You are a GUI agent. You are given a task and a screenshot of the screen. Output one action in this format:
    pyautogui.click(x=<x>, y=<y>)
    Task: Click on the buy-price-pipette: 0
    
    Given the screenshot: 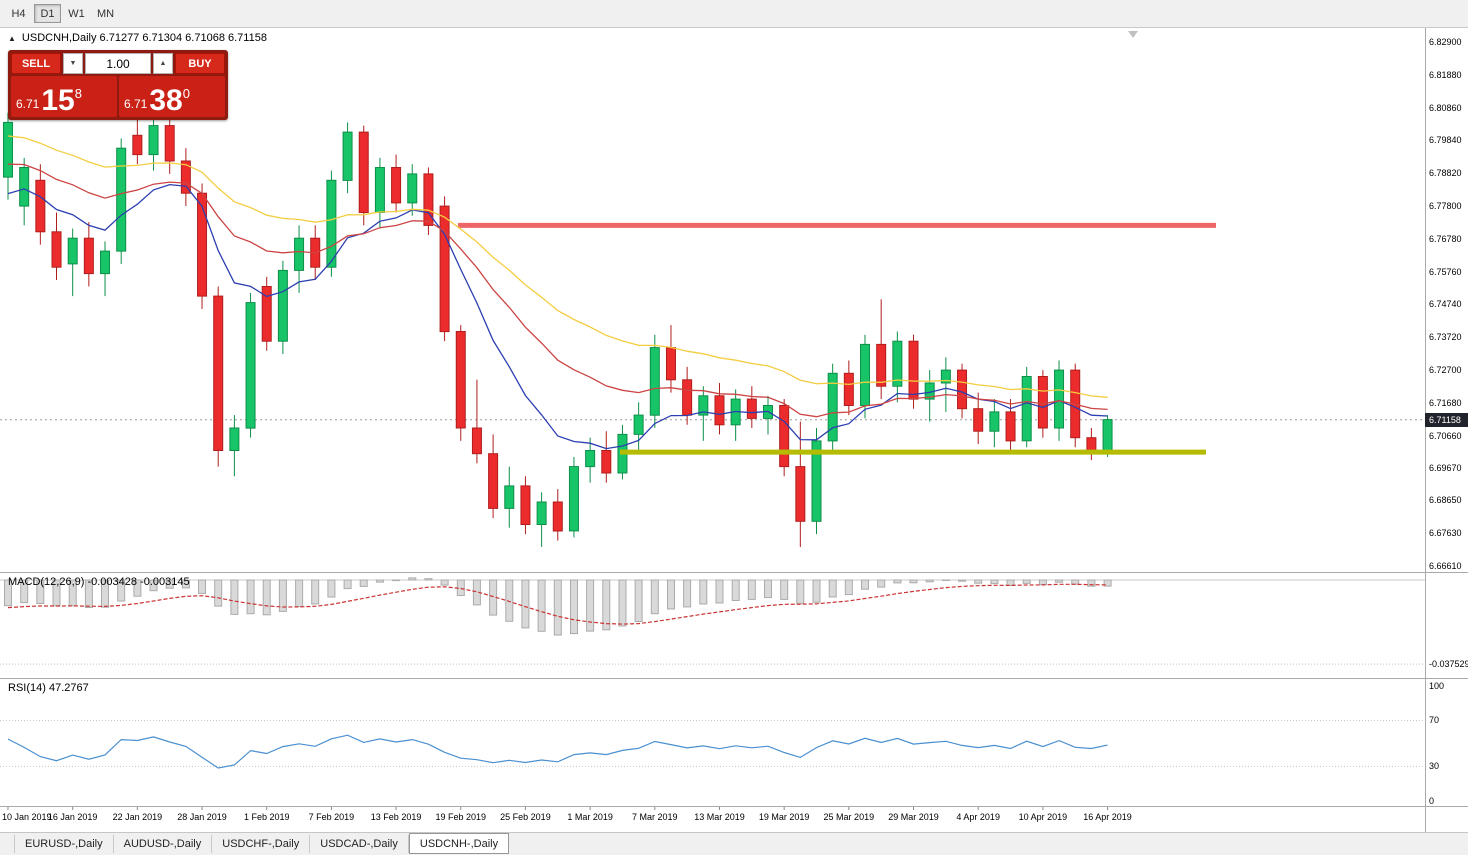 What is the action you would take?
    pyautogui.click(x=186, y=93)
    